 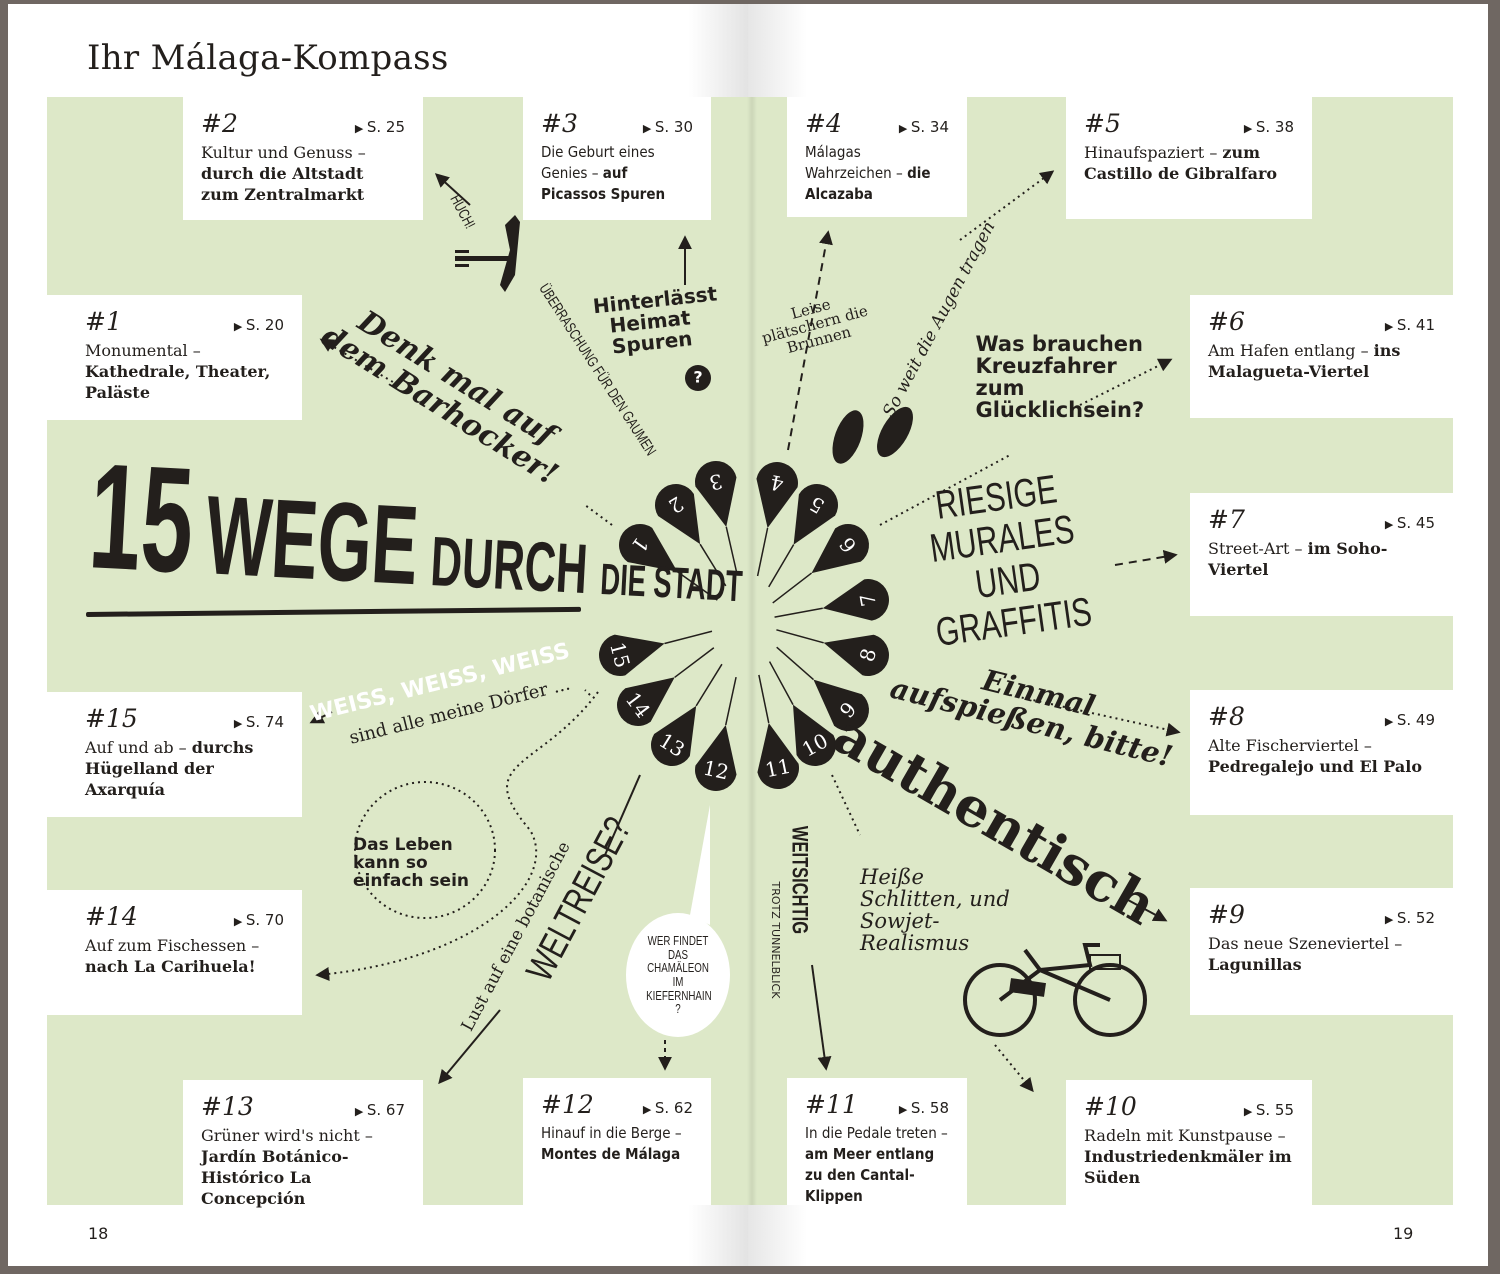 What do you see at coordinates (924, 127) in the screenshot?
I see `card-page: S. 34` at bounding box center [924, 127].